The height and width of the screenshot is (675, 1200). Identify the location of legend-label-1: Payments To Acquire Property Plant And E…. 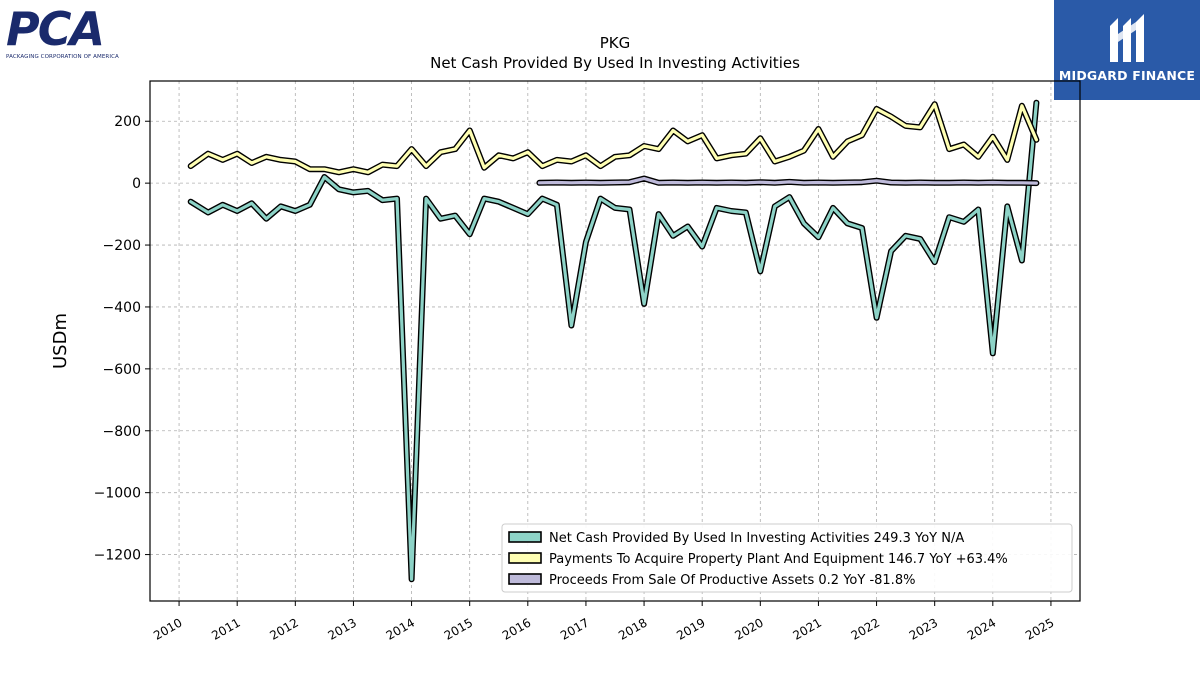
(778, 559).